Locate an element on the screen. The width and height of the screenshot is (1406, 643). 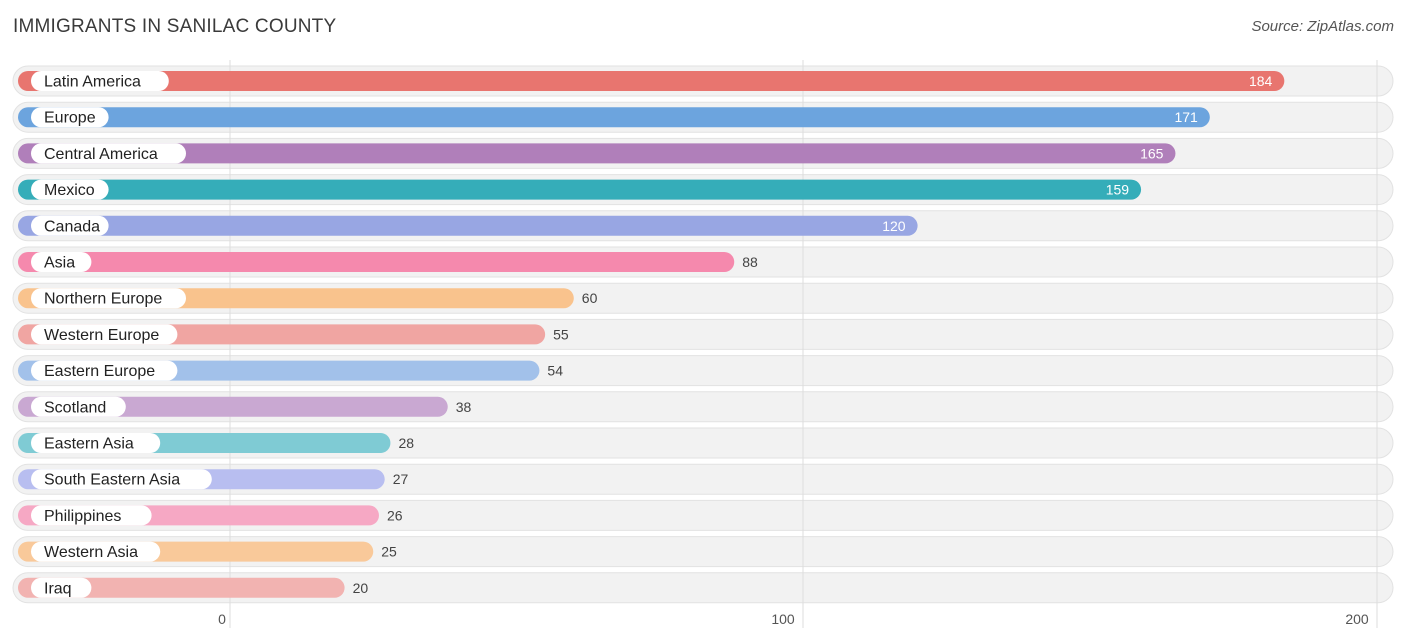
bar-value: 25 is located at coordinates (389, 552).